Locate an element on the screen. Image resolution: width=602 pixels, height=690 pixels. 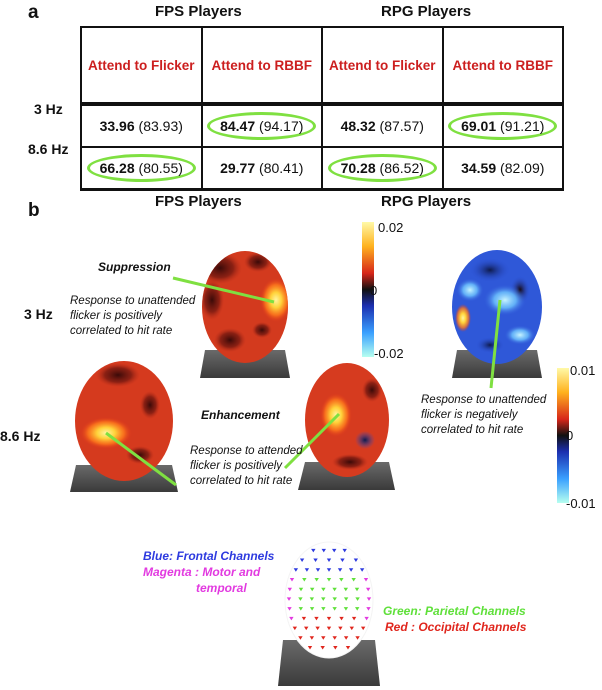
scalp-map-rpg-3hz is located at coordinates (497, 314).